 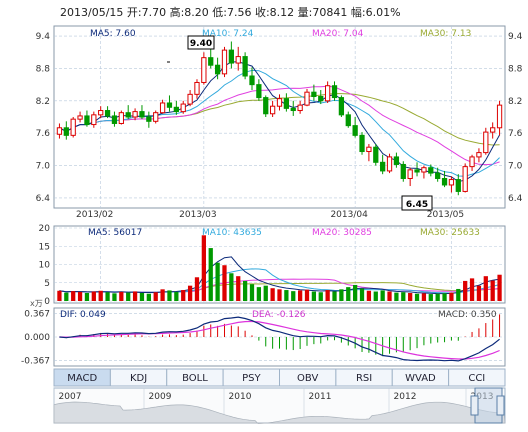 I want to click on tab-label: WVAD, so click(x=420, y=378).